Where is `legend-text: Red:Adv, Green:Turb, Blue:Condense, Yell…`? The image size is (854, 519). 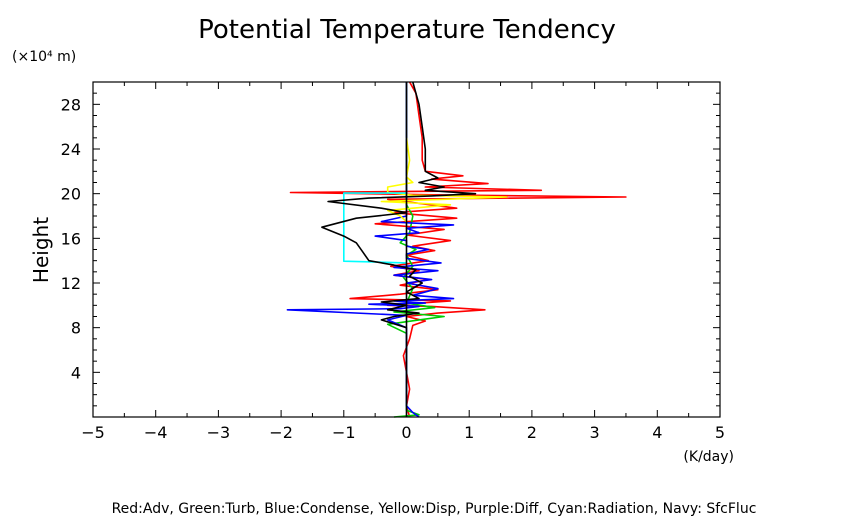
legend-text: Red:Adv, Green:Turb, Blue:Condense, Yell… is located at coordinates (434, 509).